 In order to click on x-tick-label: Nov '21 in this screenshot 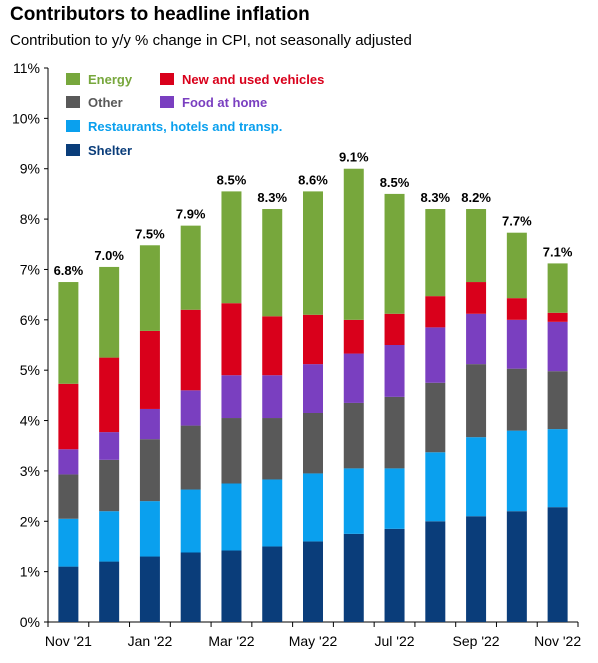, I will do `click(68, 641)`.